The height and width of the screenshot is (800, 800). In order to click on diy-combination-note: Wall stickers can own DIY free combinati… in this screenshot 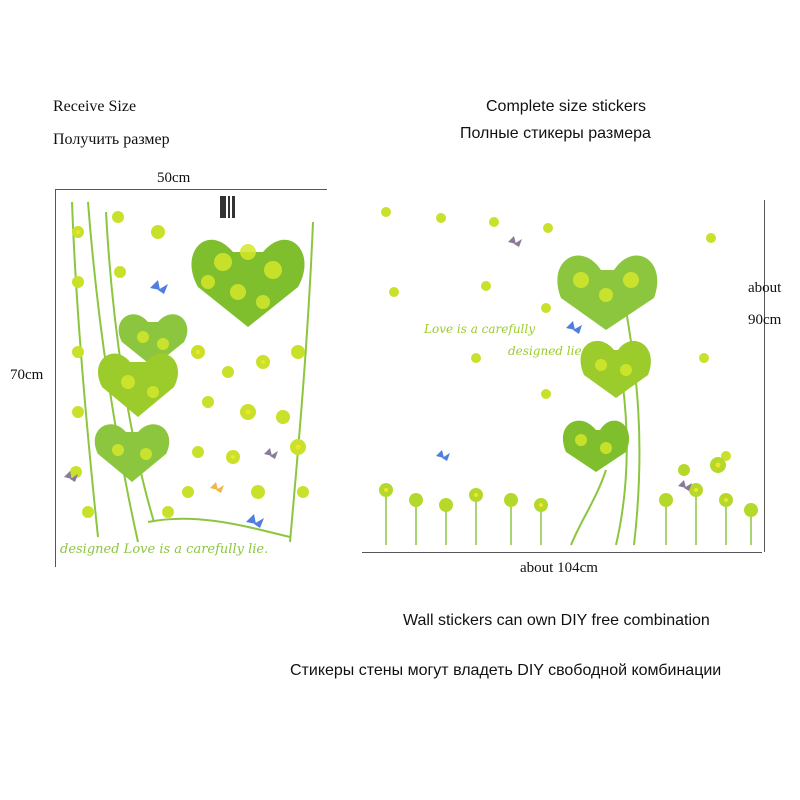, I will do `click(556, 620)`.